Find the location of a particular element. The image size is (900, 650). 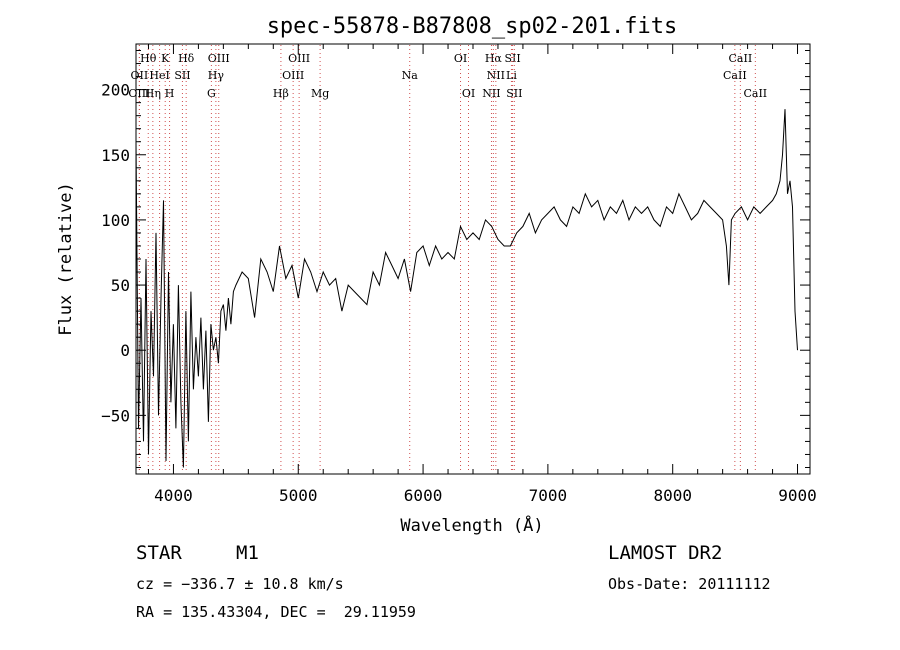

line-label: HeI is located at coordinates (159, 75).